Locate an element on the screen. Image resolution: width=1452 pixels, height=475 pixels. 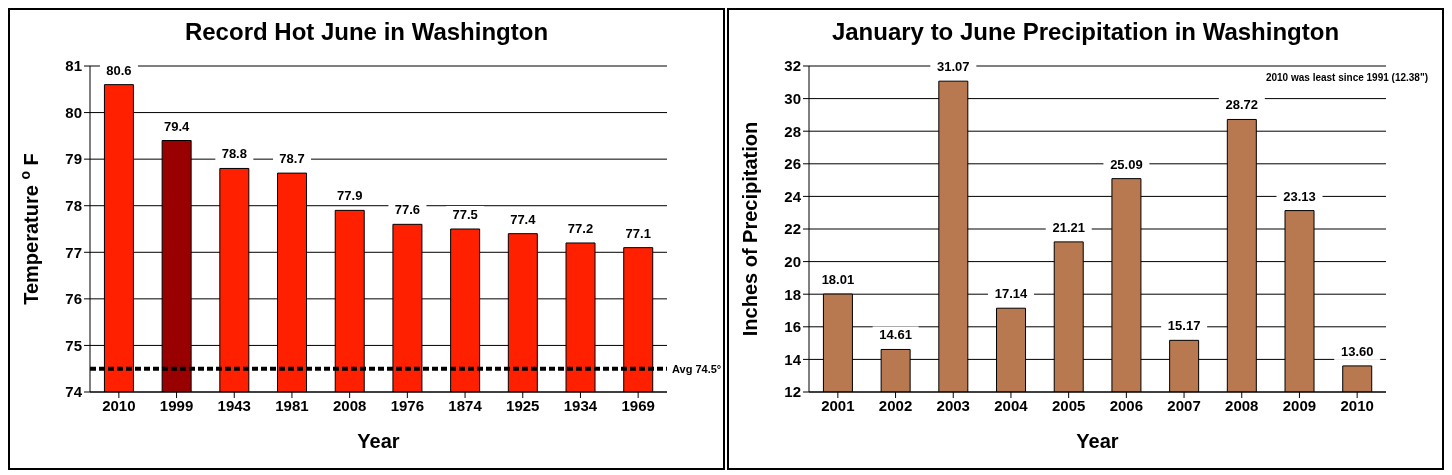
y-tick-label: 77 is located at coordinates (73, 252).